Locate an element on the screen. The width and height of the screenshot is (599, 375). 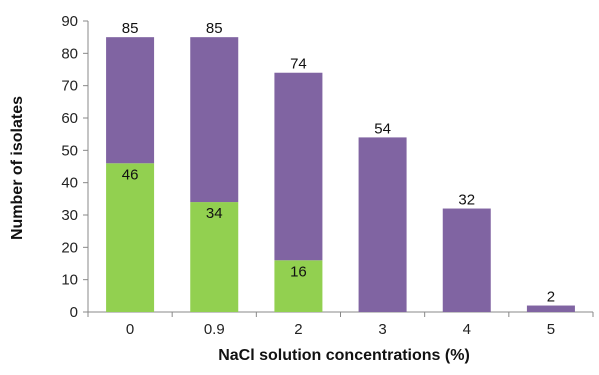
y-tick-label: 80 is located at coordinates (69, 53).